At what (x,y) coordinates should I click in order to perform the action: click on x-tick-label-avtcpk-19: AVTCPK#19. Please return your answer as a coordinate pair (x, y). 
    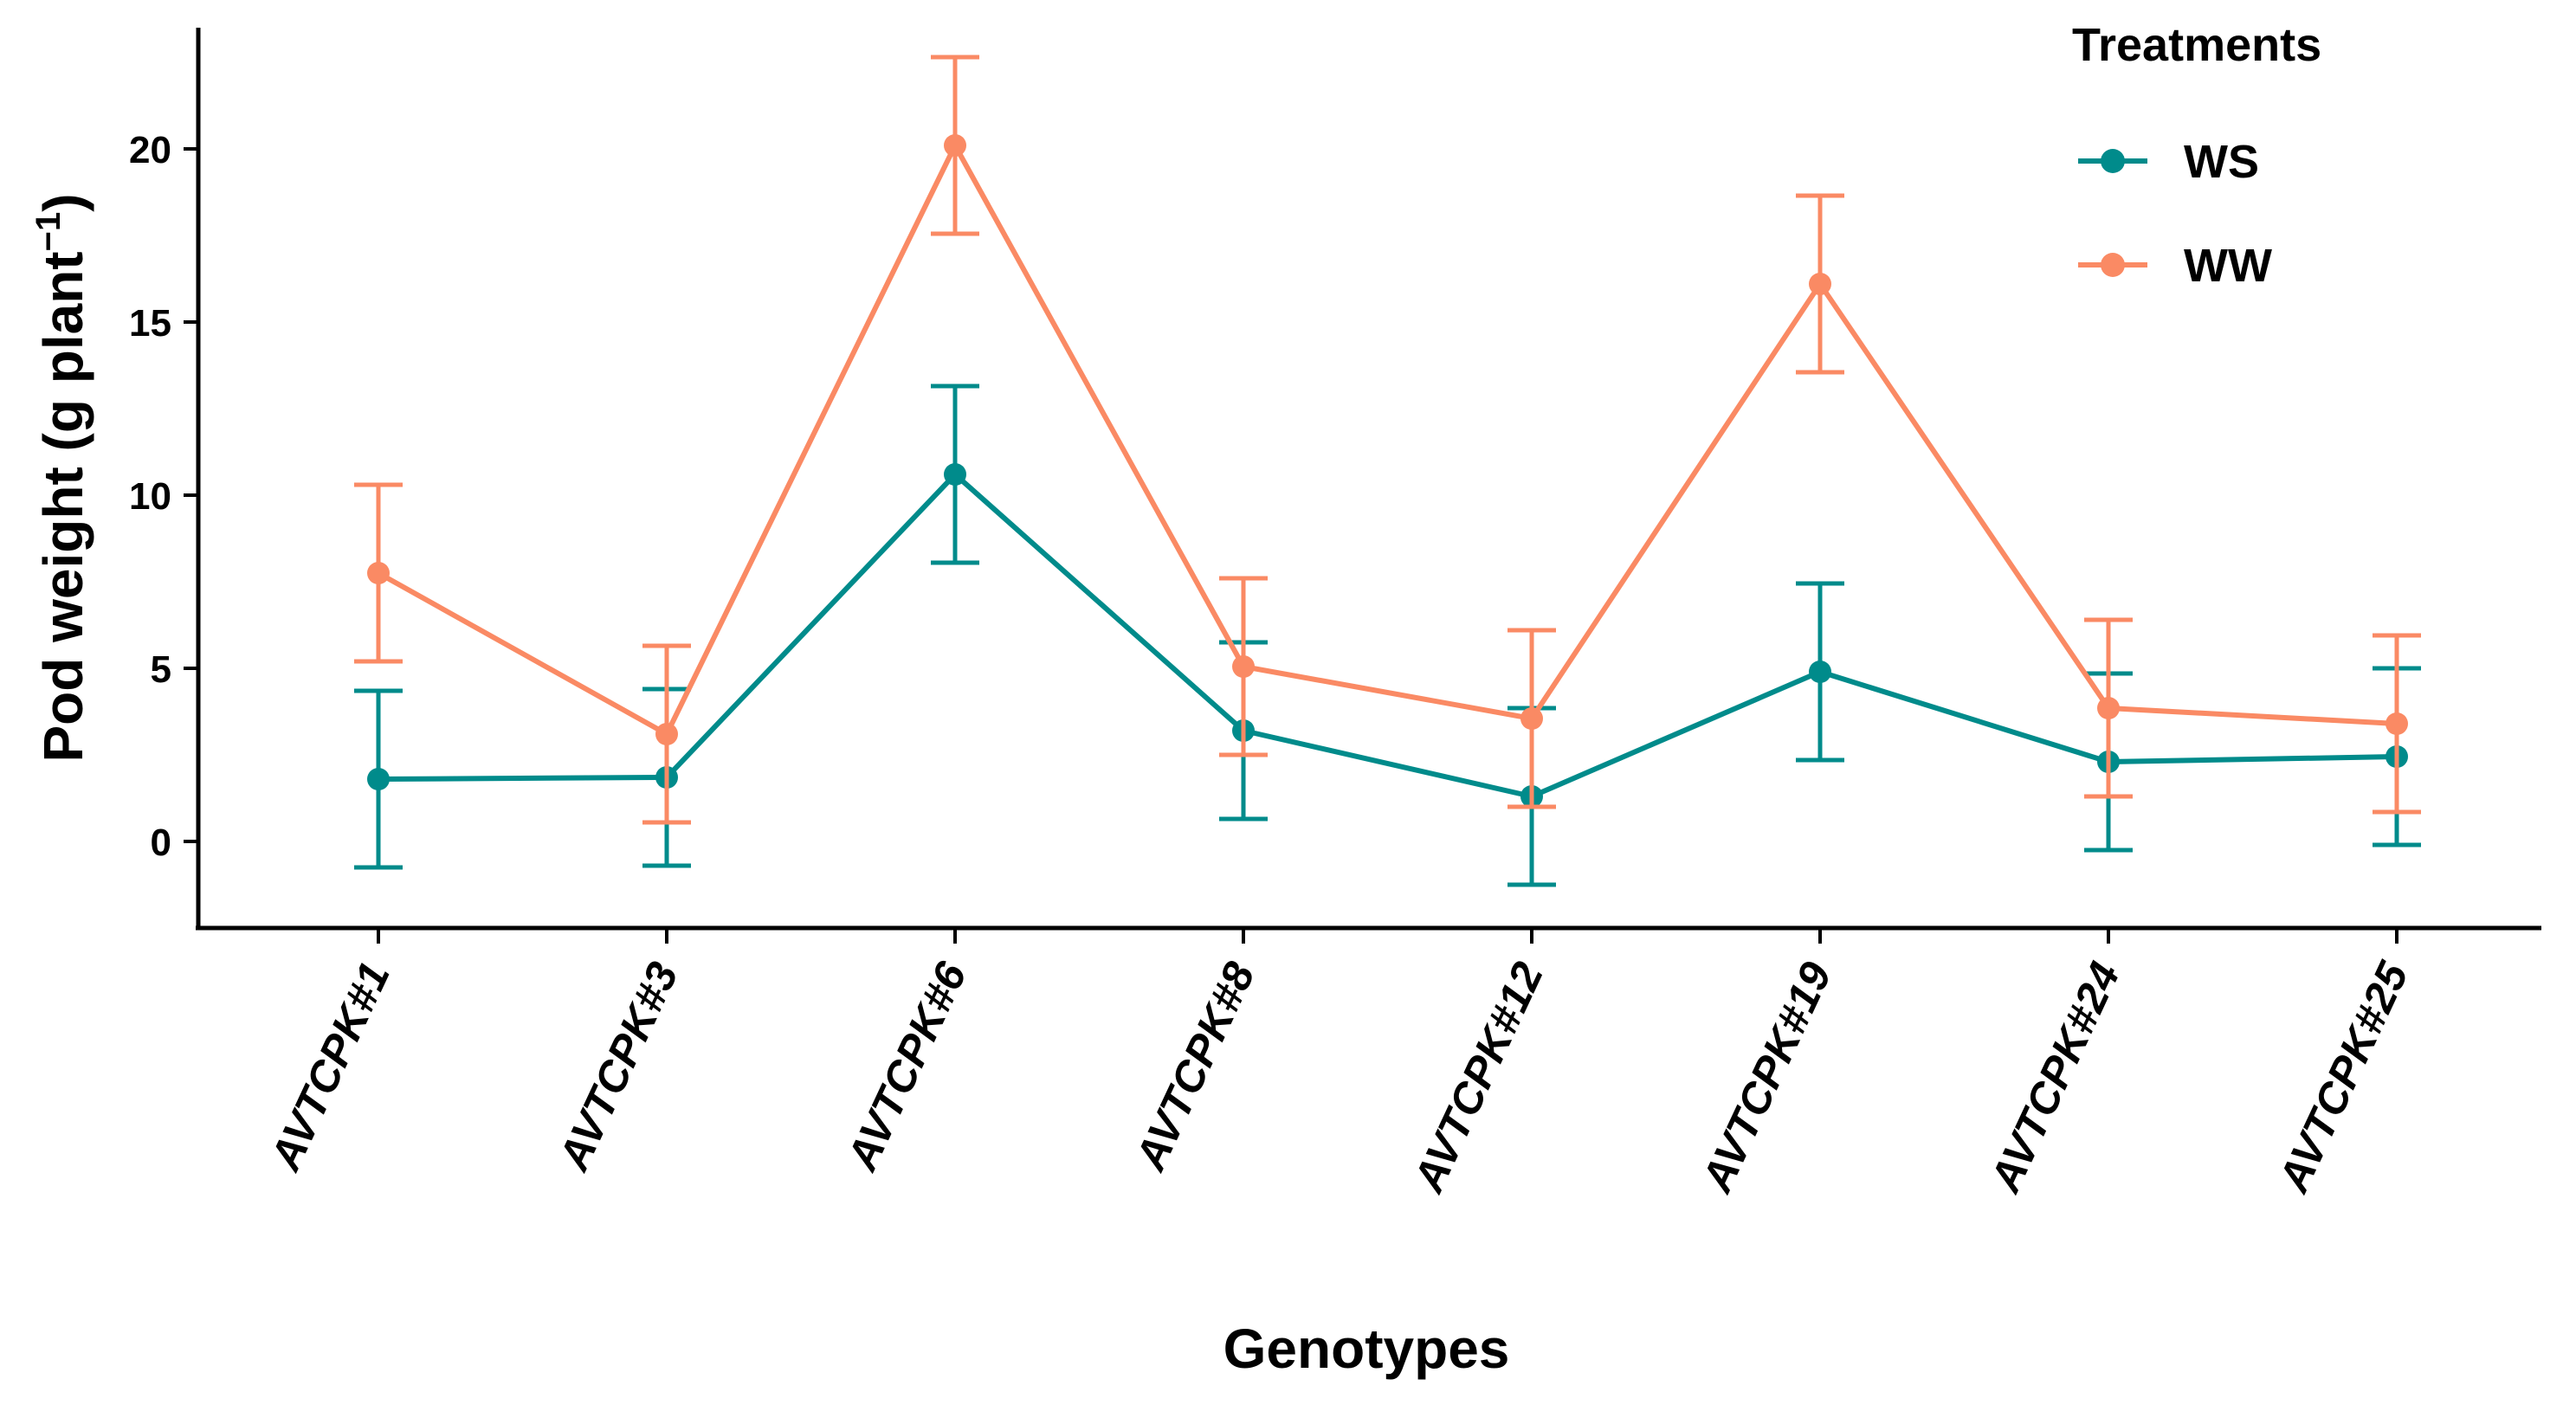
    Looking at the image, I should click on (1766, 1078).